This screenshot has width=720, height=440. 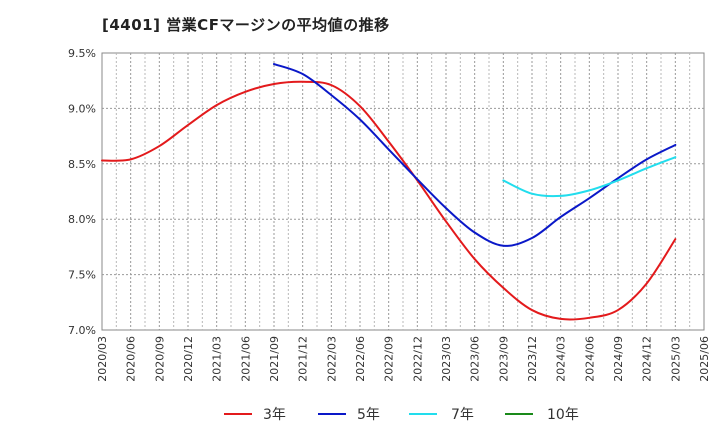 I want to click on y-tick-label: 9.0%, so click(x=82, y=108).